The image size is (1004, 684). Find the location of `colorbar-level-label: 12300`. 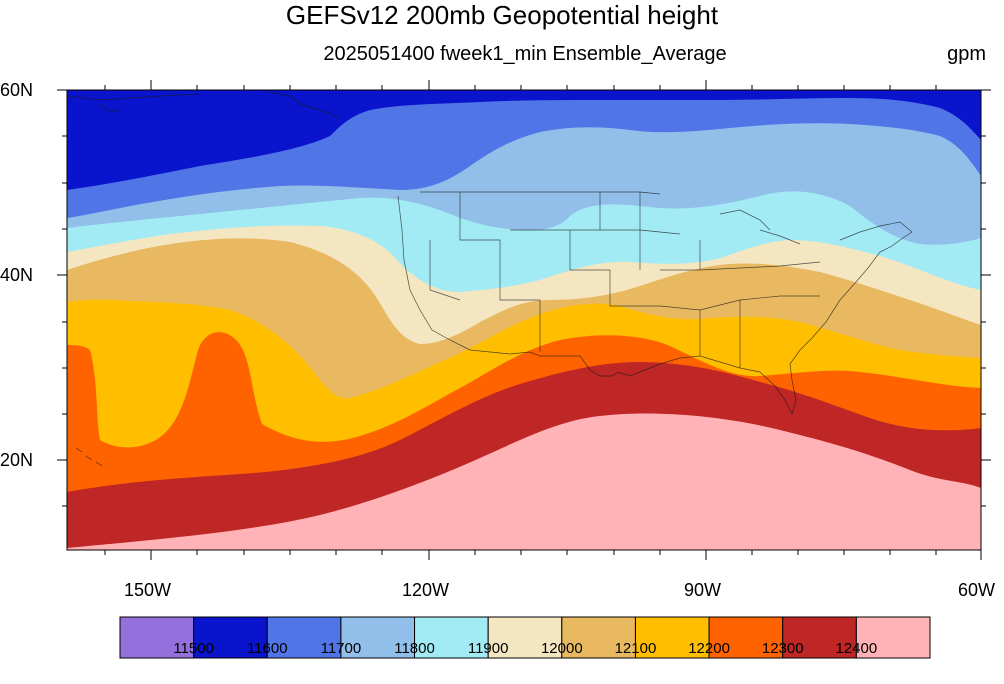

colorbar-level-label: 12300 is located at coordinates (782, 648).